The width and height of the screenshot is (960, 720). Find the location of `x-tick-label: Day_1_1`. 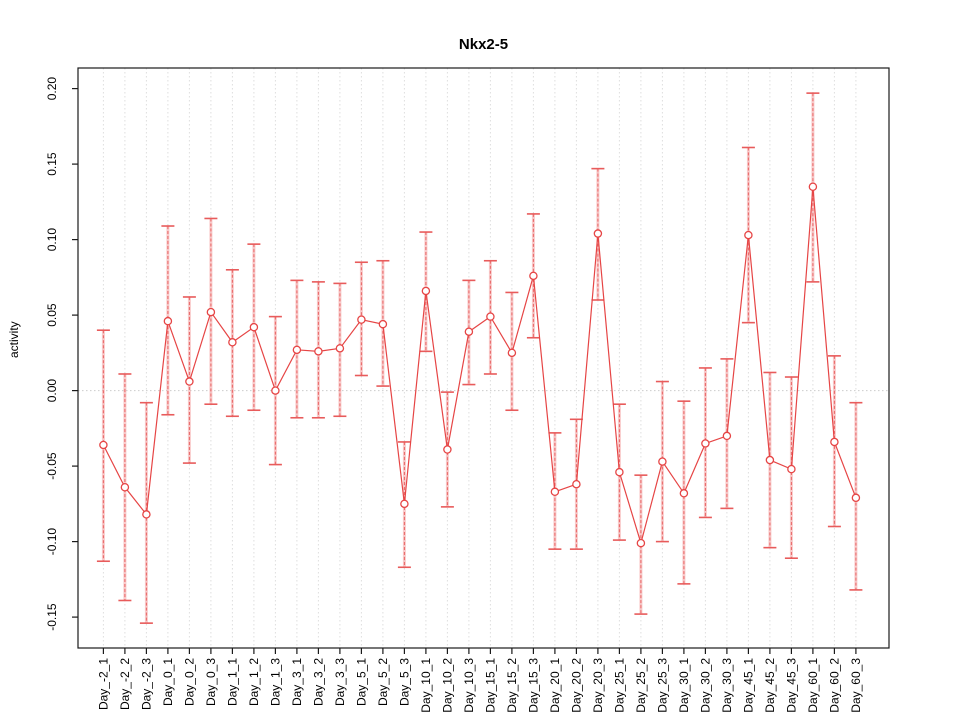

x-tick-label: Day_1_1 is located at coordinates (232, 682).